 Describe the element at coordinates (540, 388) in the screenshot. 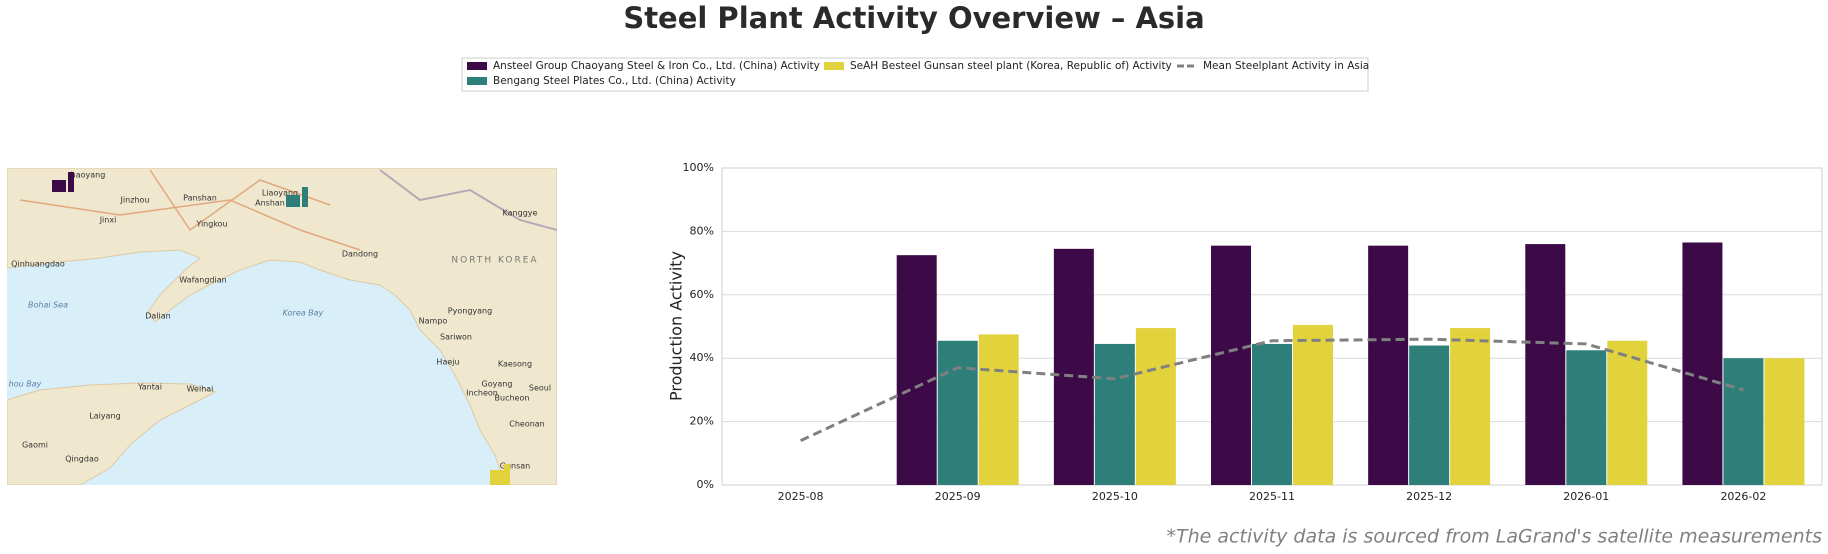

I see `map-label: Seoul` at that location.